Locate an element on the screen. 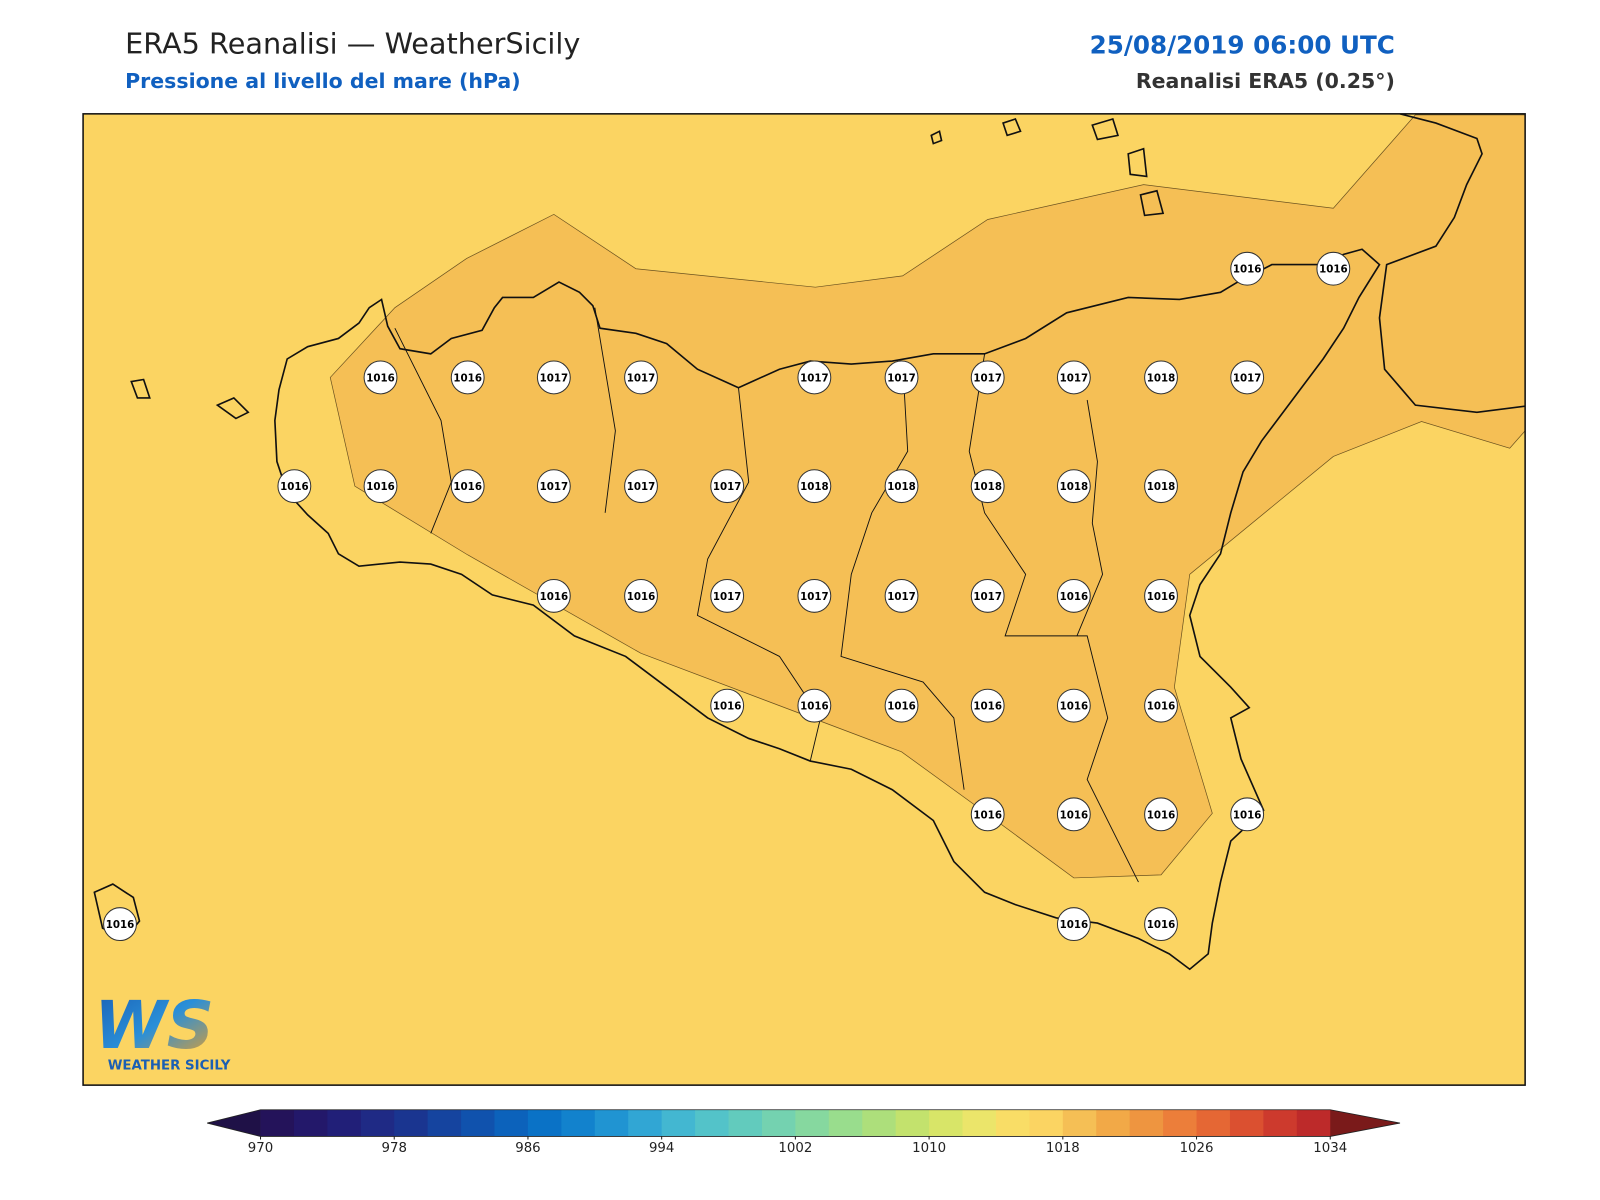  ustica is located at coordinates (936, 137).